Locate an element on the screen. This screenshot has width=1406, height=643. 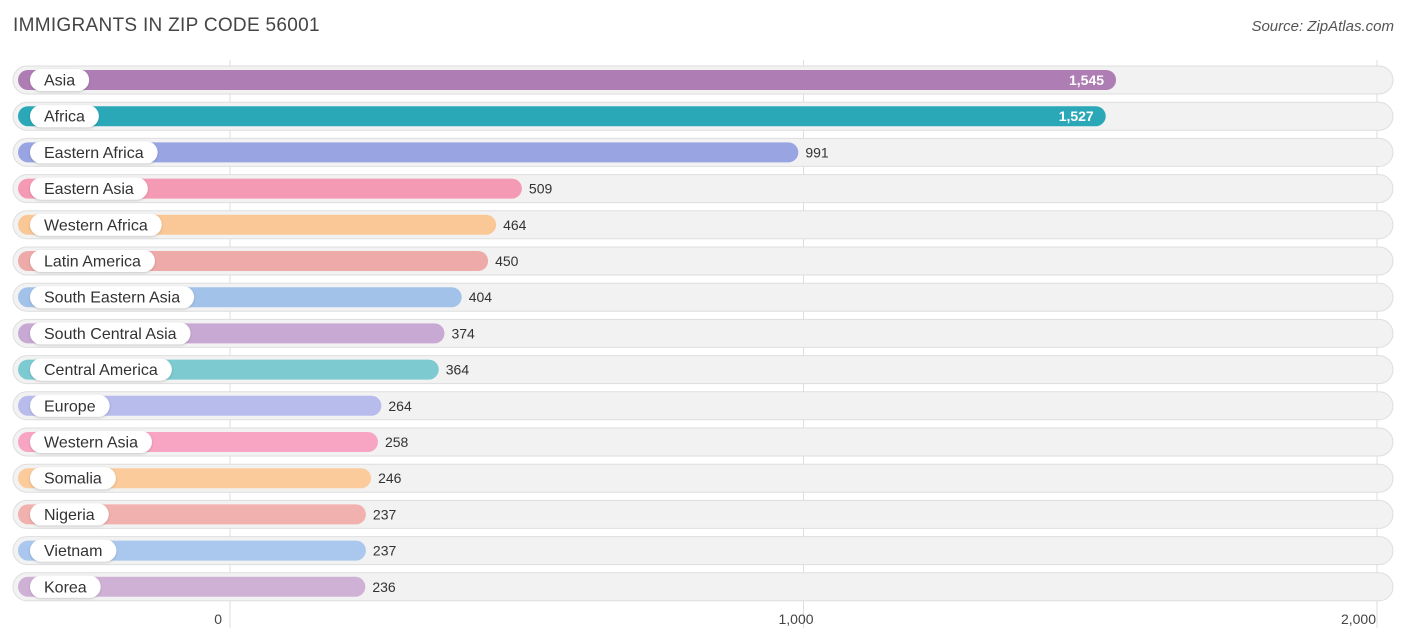
bar-label: Korea is located at coordinates (65, 587).